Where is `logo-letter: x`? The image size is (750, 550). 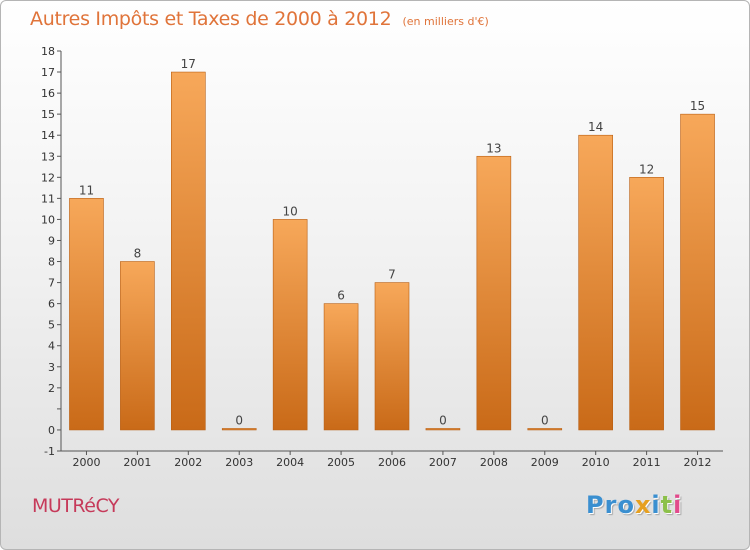
logo-letter: x is located at coordinates (643, 505).